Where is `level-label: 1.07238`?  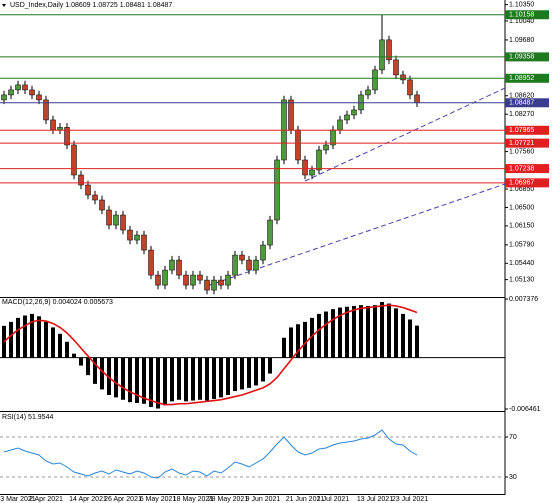
level-label: 1.07238 is located at coordinates (521, 168).